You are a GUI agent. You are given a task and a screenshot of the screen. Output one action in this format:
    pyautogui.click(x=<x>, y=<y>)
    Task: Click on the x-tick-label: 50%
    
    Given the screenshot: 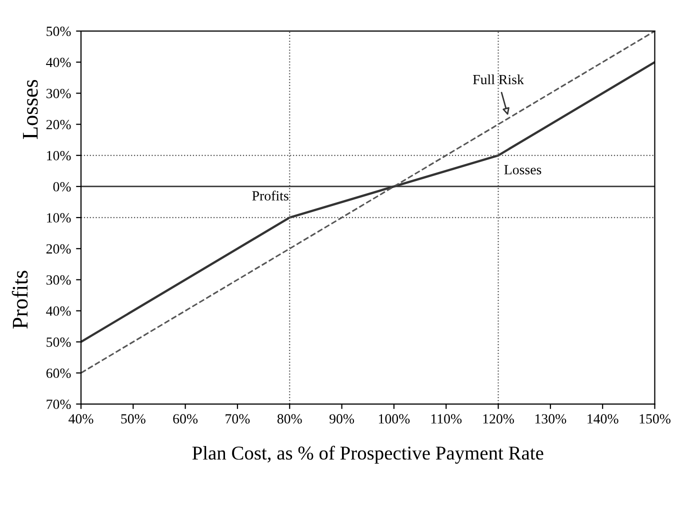 What is the action you would take?
    pyautogui.click(x=133, y=419)
    